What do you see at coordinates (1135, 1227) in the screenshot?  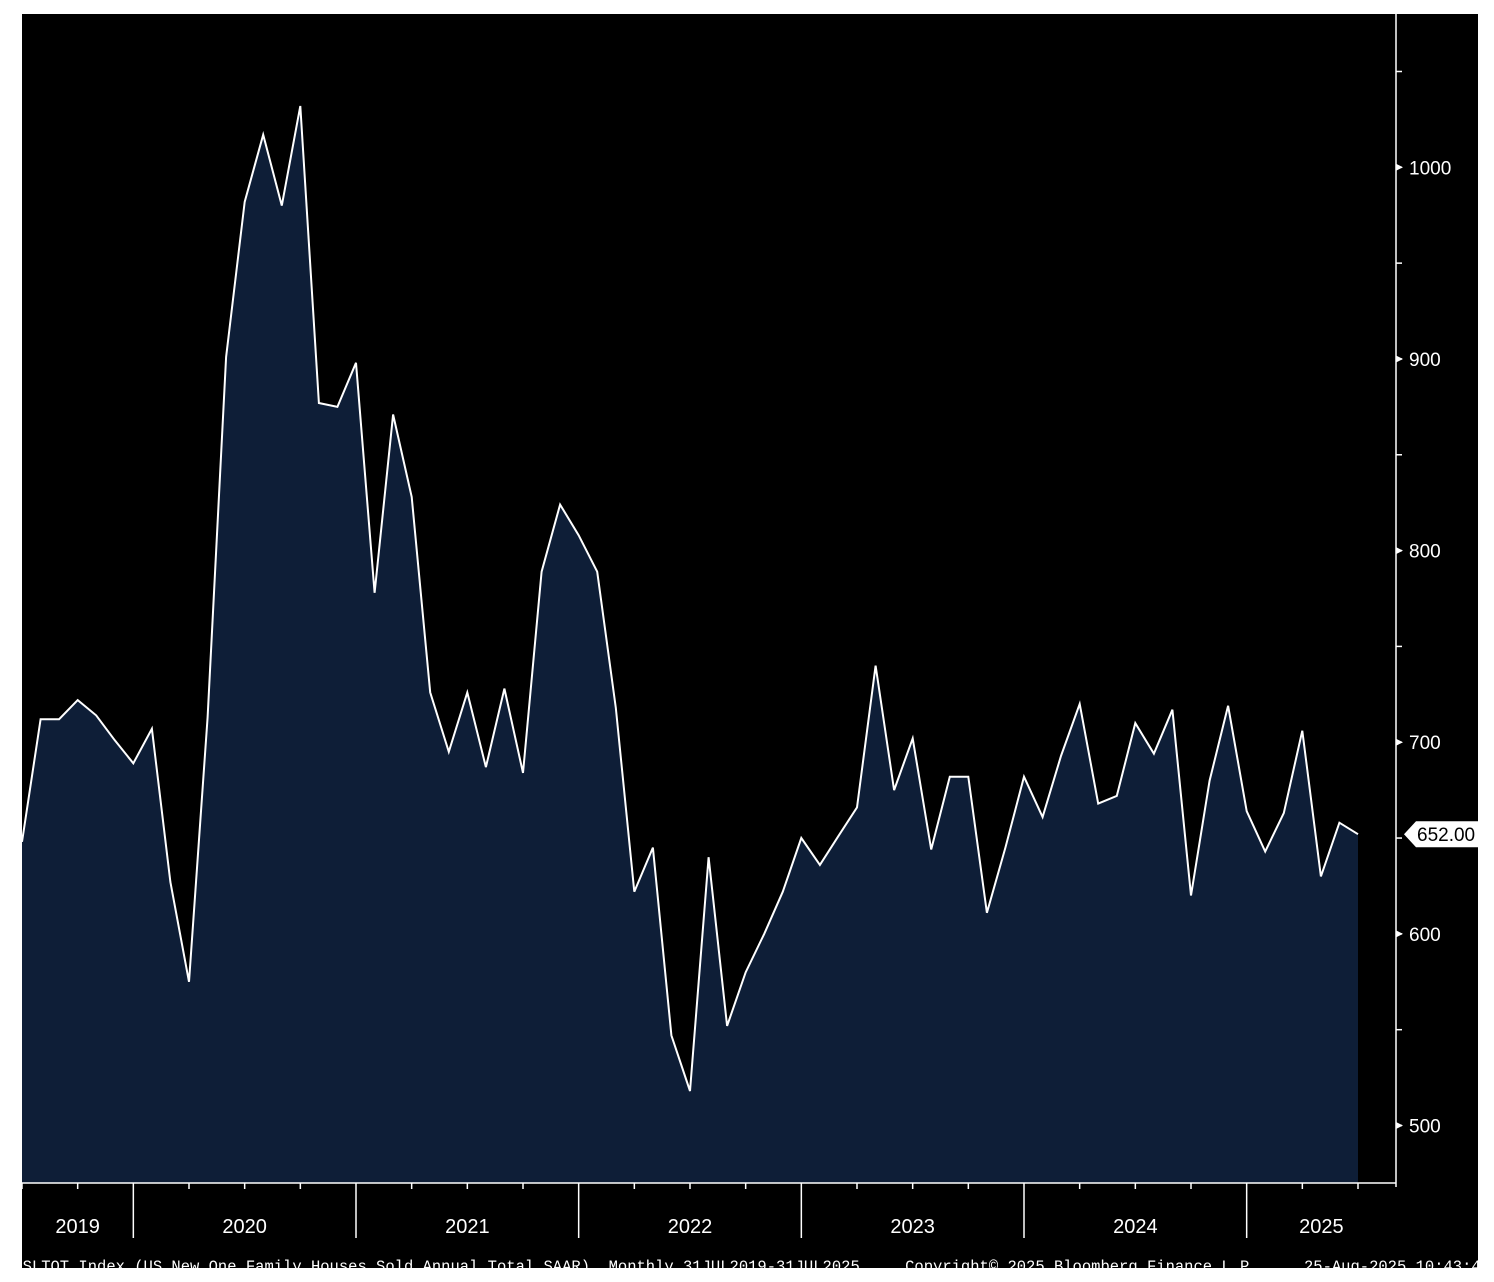 I see `x-year-label: 2024` at bounding box center [1135, 1227].